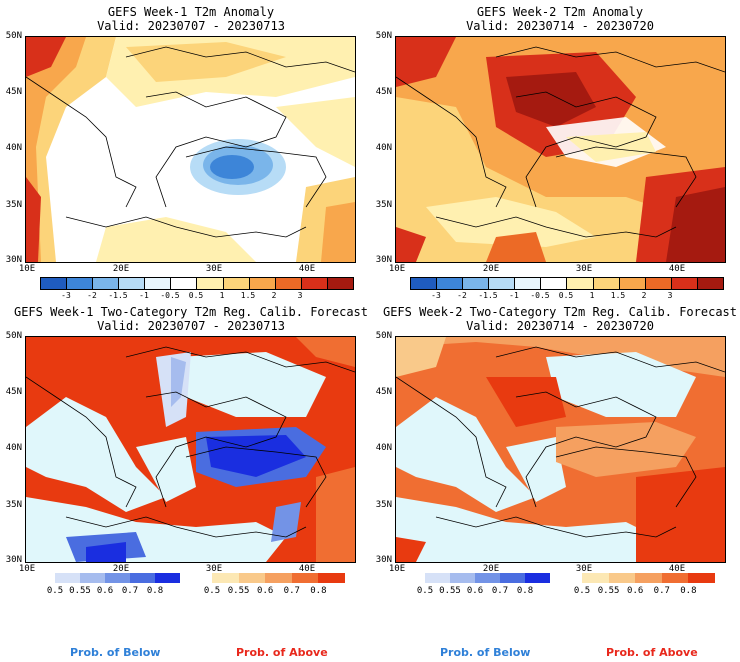 This screenshot has width=740, height=662. I want to click on panel2-title: GEFS Week-2 T2m Anomaly, so click(560, 12).